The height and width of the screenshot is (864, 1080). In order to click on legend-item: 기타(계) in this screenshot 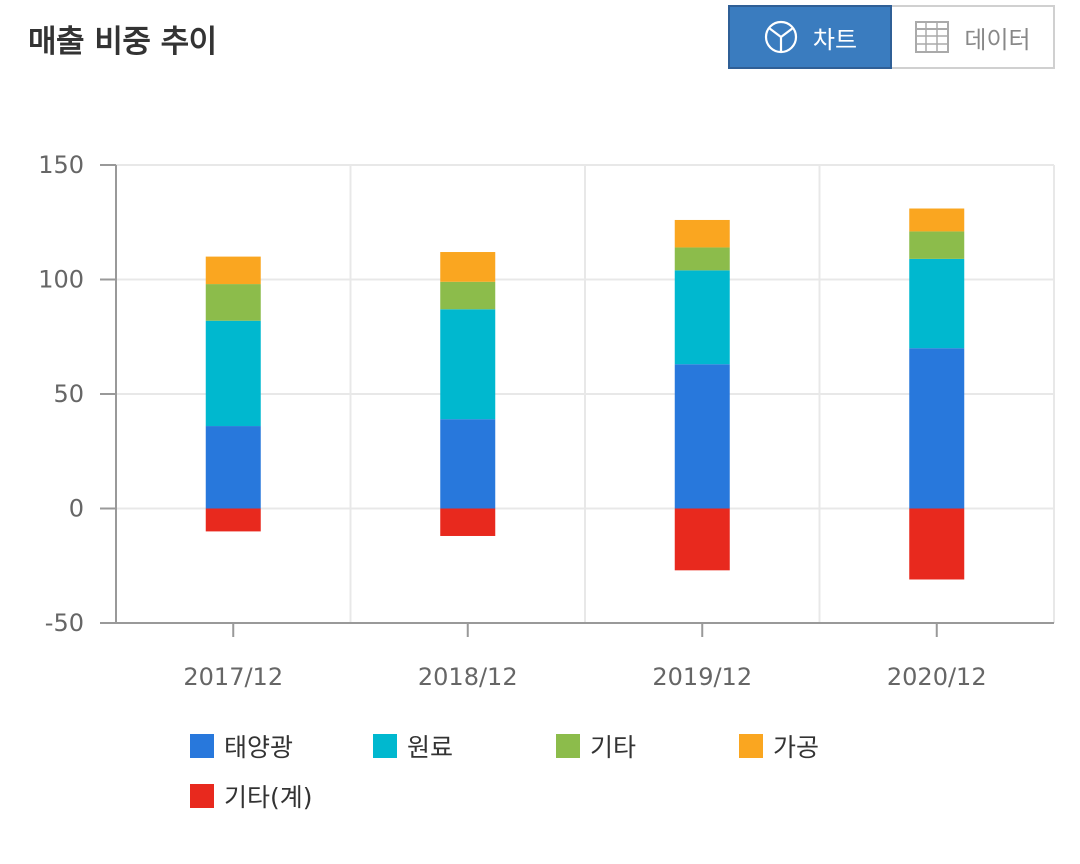, I will do `click(251, 796)`.